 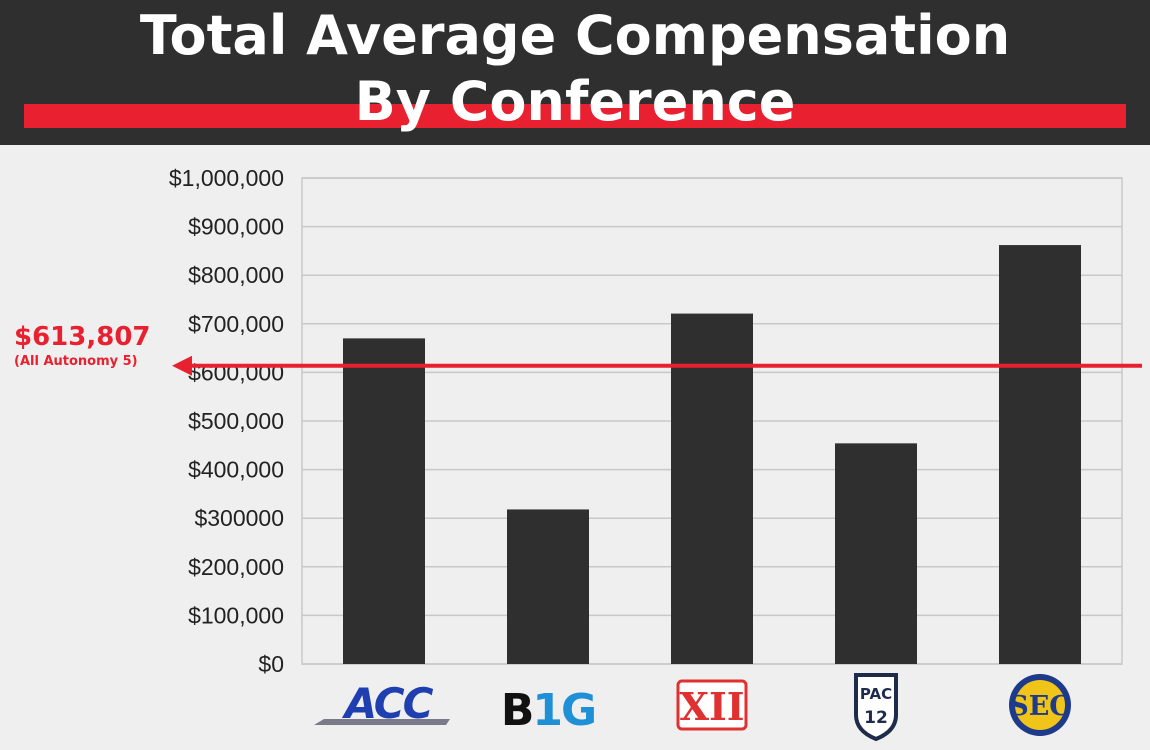 What do you see at coordinates (876, 694) in the screenshot?
I see `pac-12-logo-text-top: PAC` at bounding box center [876, 694].